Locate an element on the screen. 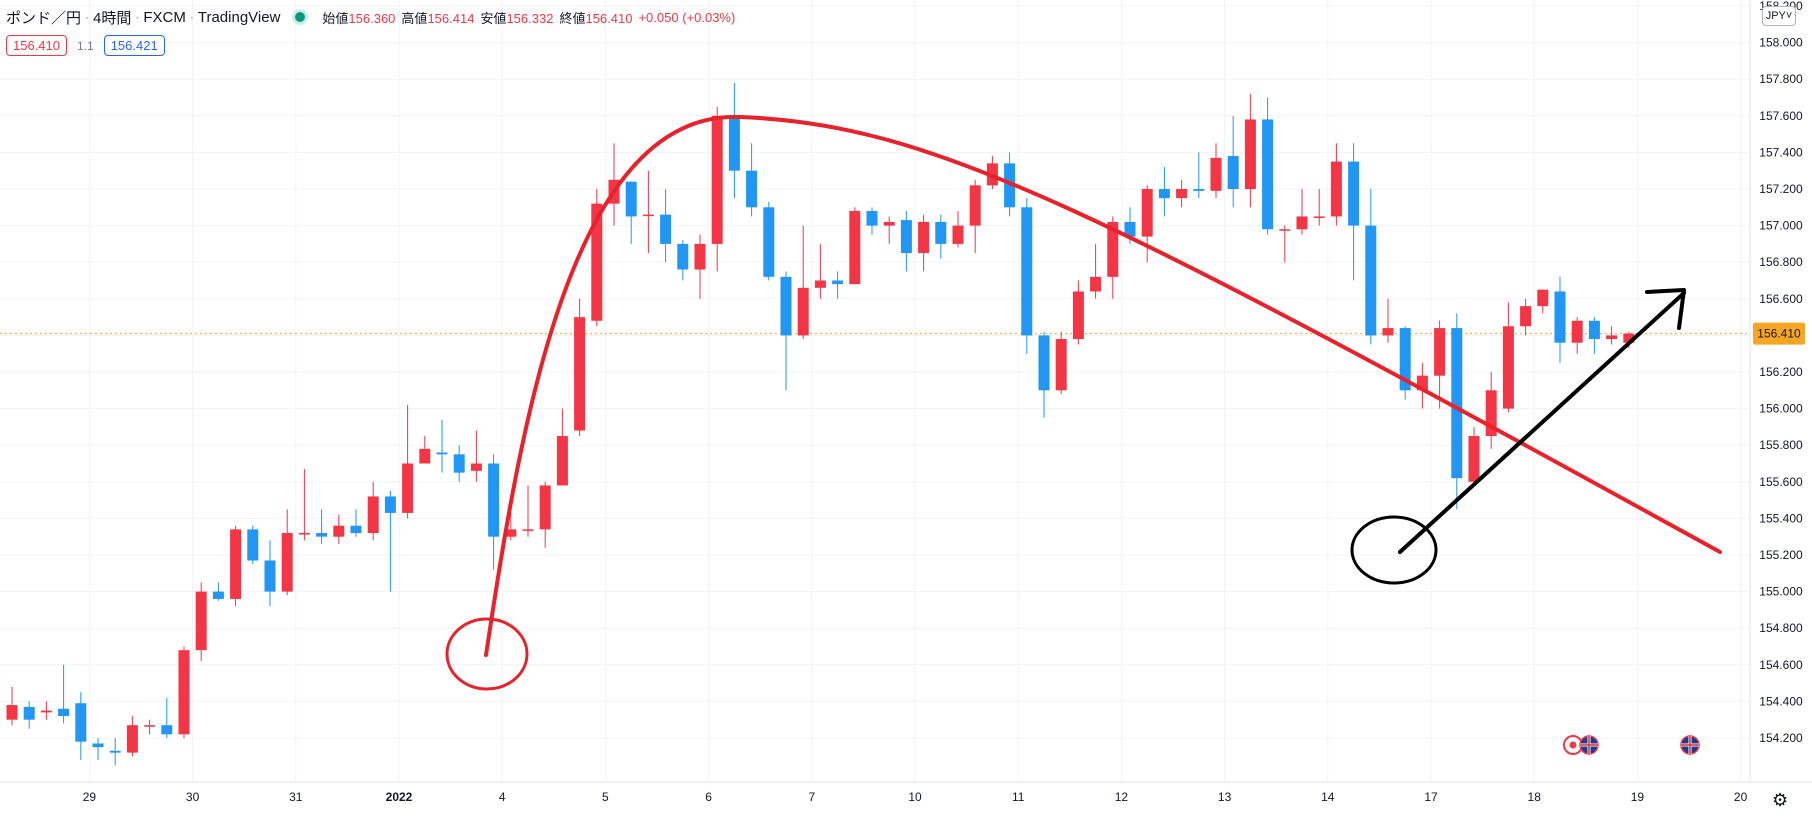 The width and height of the screenshot is (1812, 816). gear-icon: ⚙ is located at coordinates (1780, 800).